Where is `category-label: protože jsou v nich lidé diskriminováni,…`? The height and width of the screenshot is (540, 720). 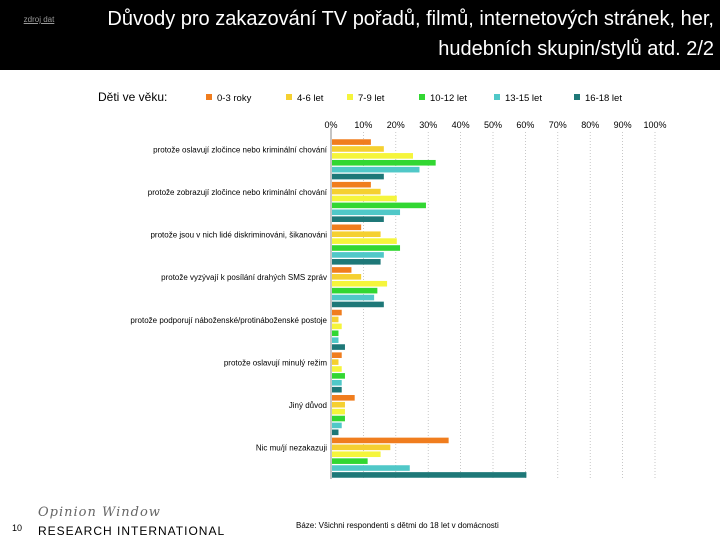
category-label: protože jsou v nich lidé diskriminováni,… is located at coordinates (238, 235).